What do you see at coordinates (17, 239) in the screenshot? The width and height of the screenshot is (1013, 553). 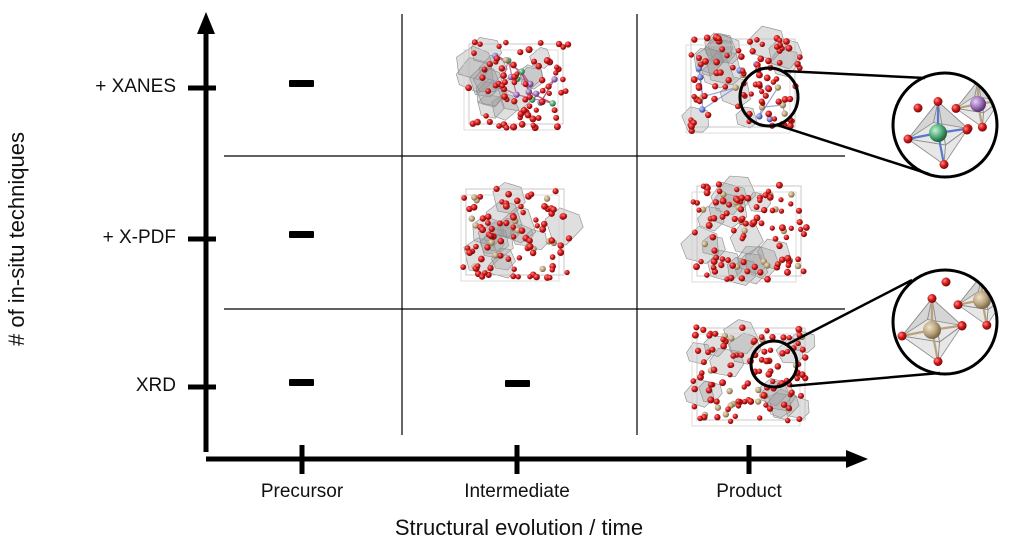 I see `y-axis-title: # of in-situ techniques` at bounding box center [17, 239].